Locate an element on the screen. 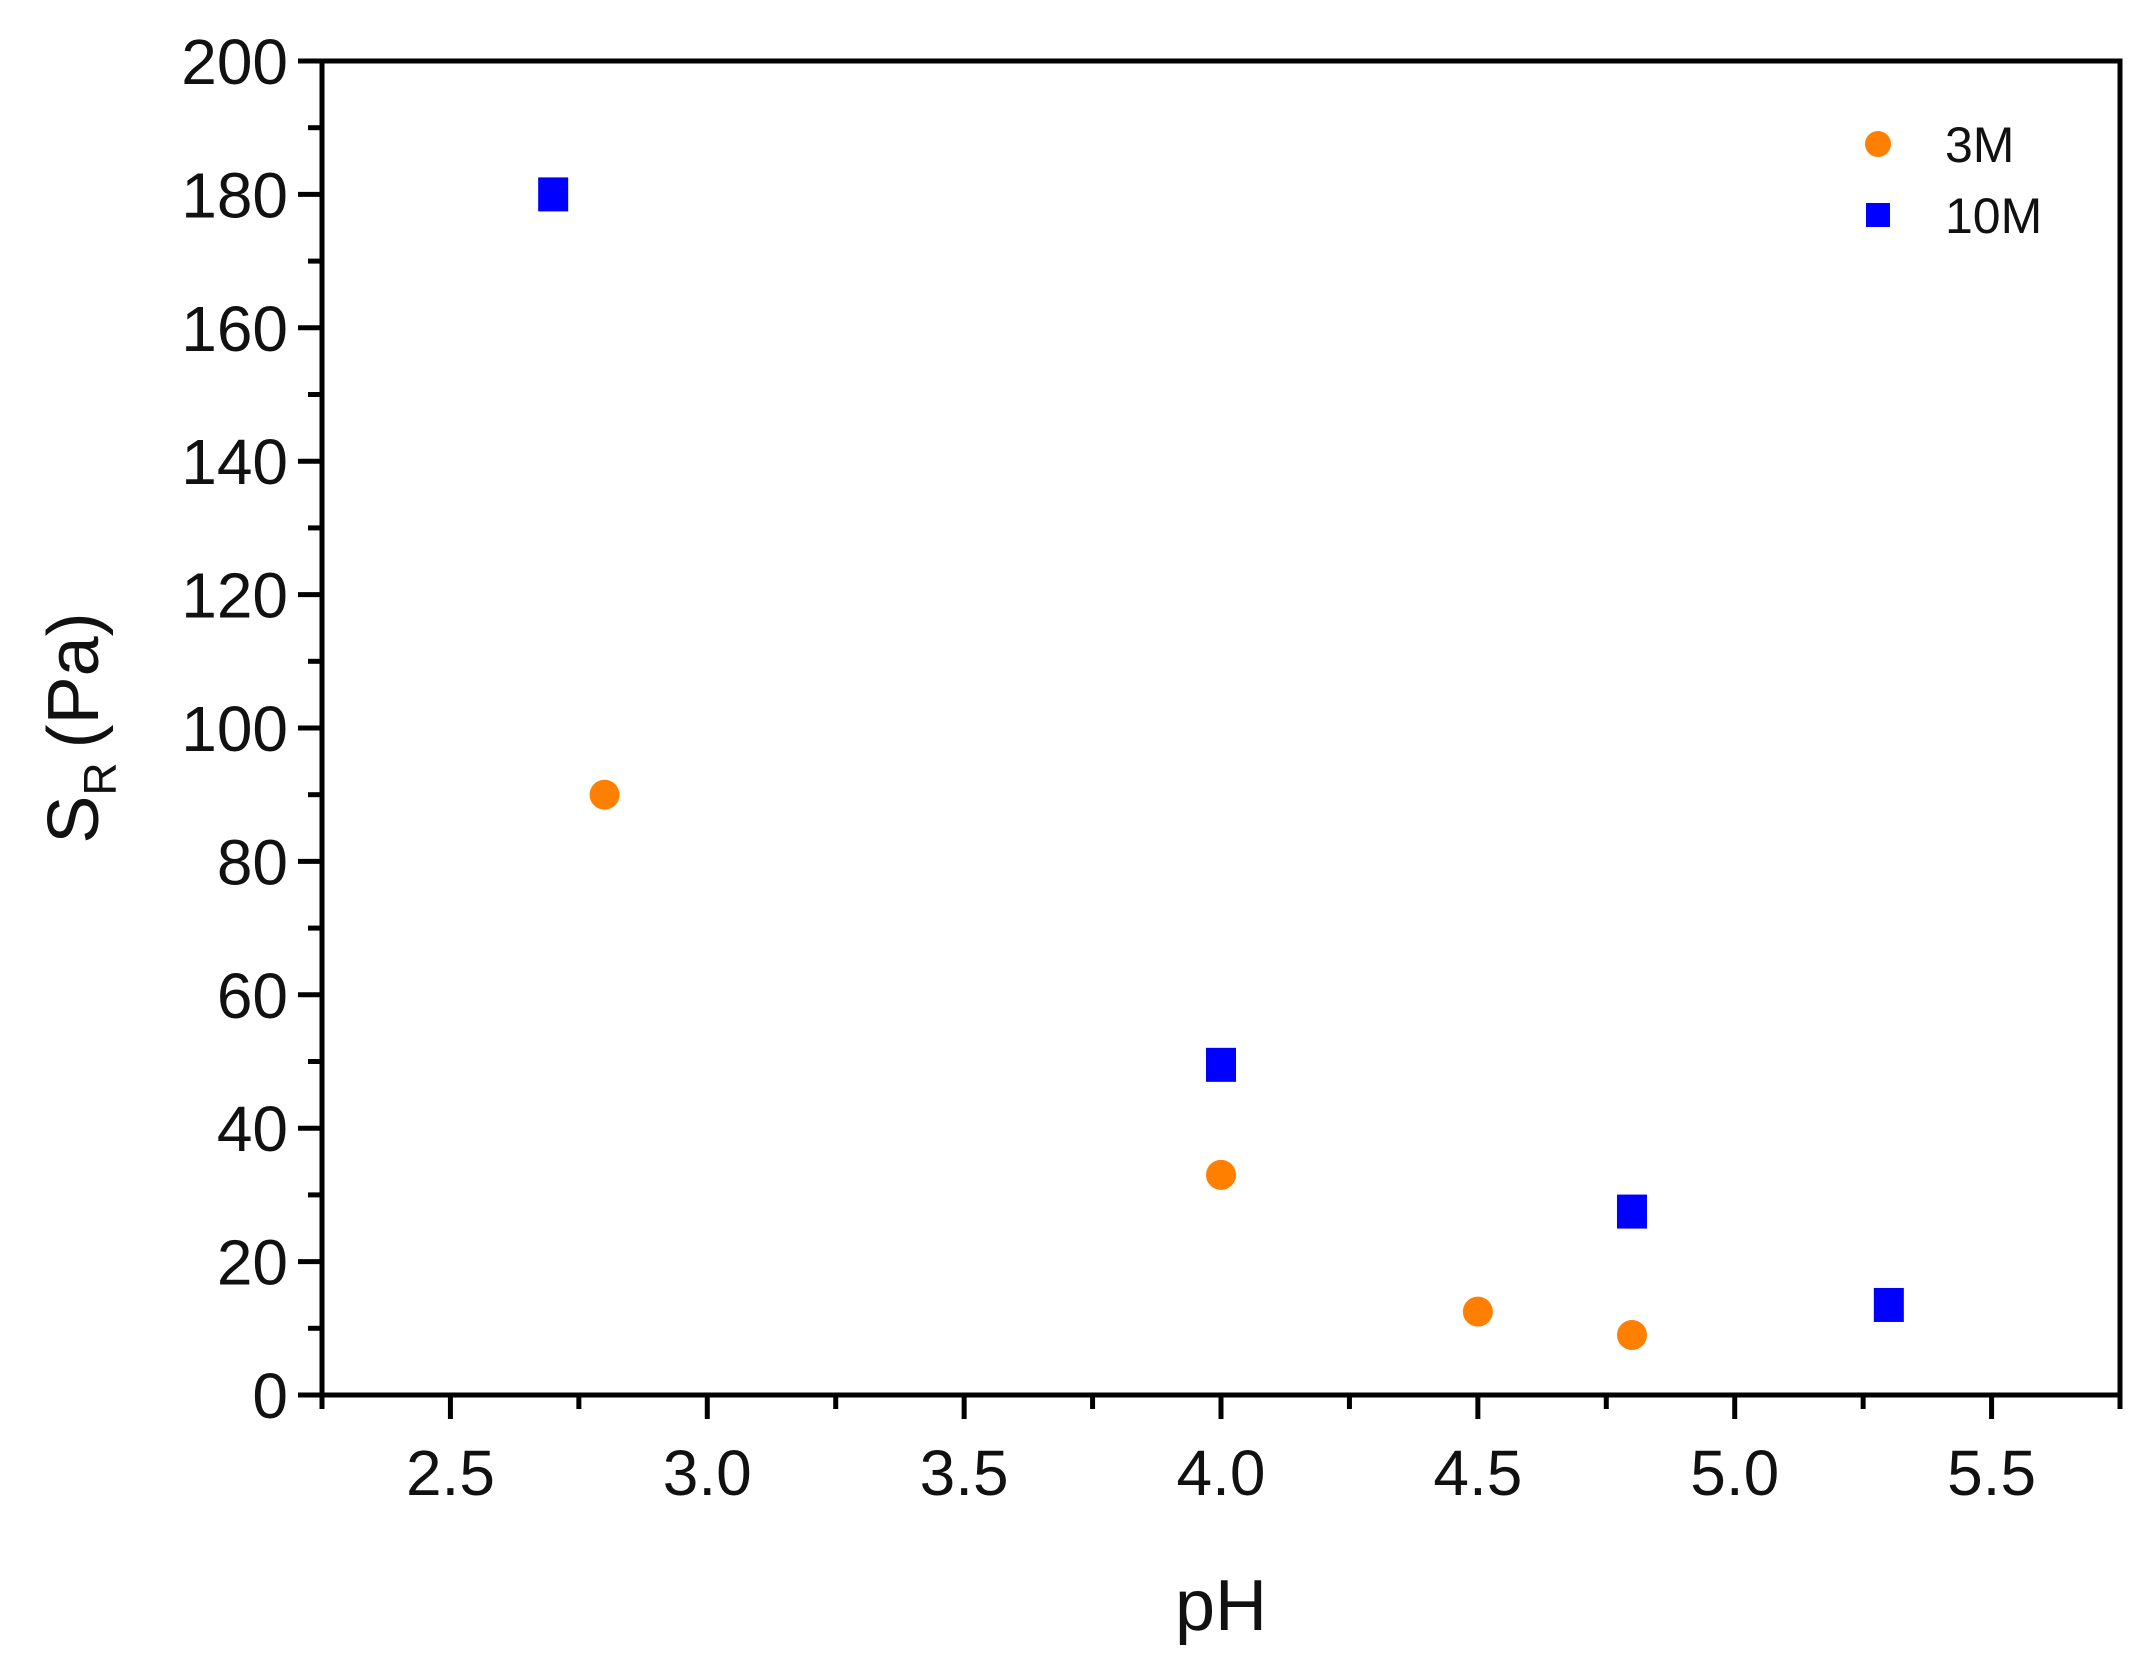  x-tick-label: 4.5 is located at coordinates (1477, 1473).